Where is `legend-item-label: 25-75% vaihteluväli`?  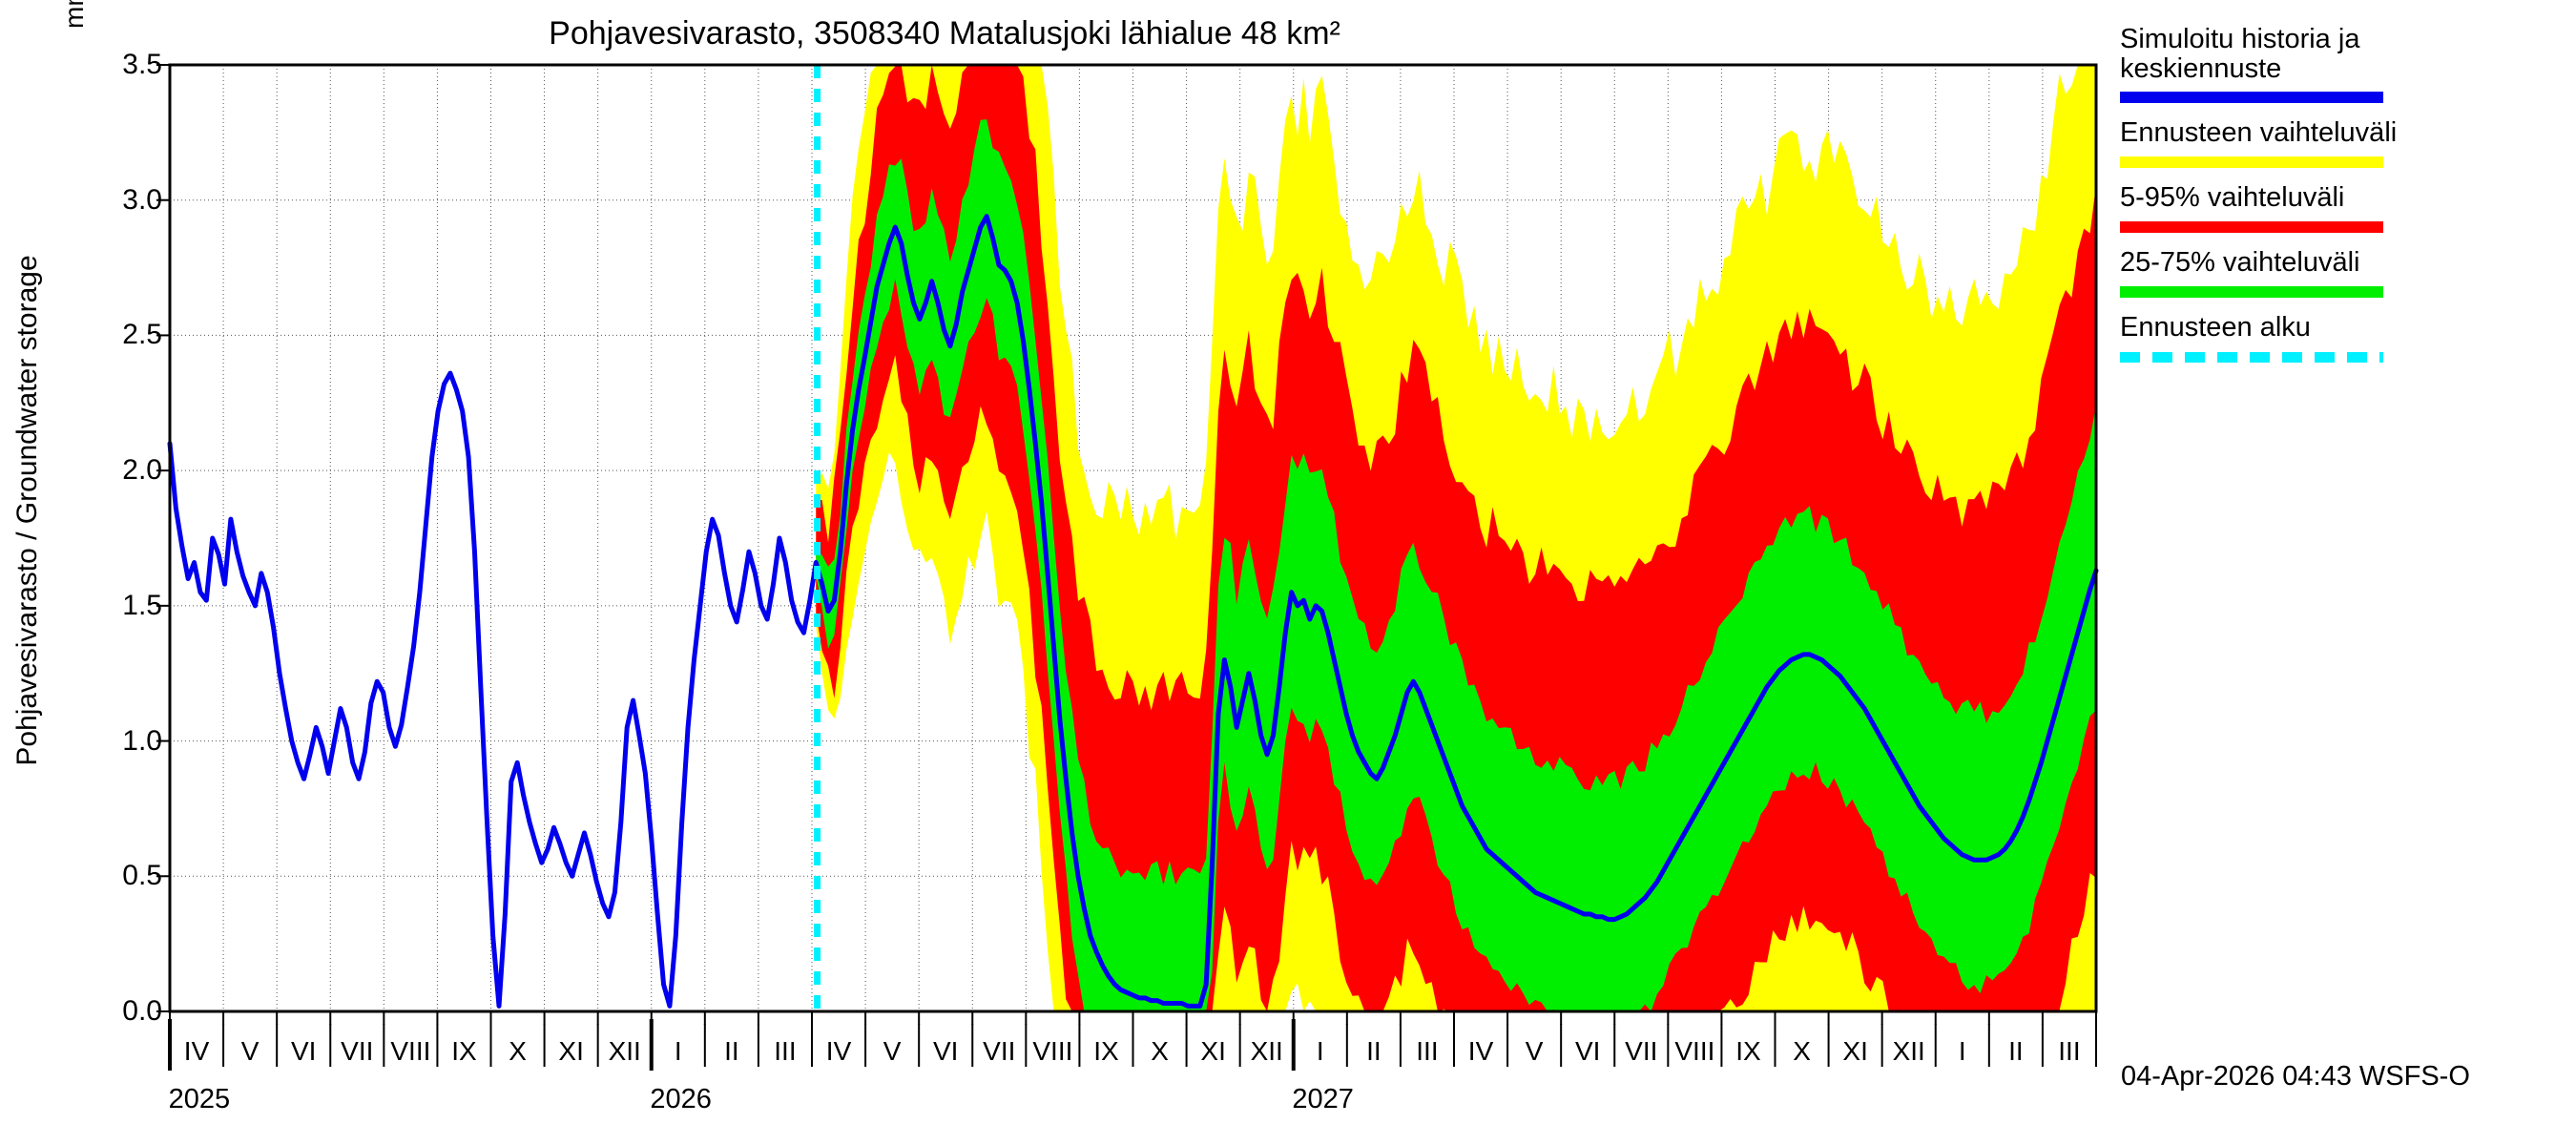
legend-item-label: 25-75% vaihteluväli is located at coordinates (2240, 262).